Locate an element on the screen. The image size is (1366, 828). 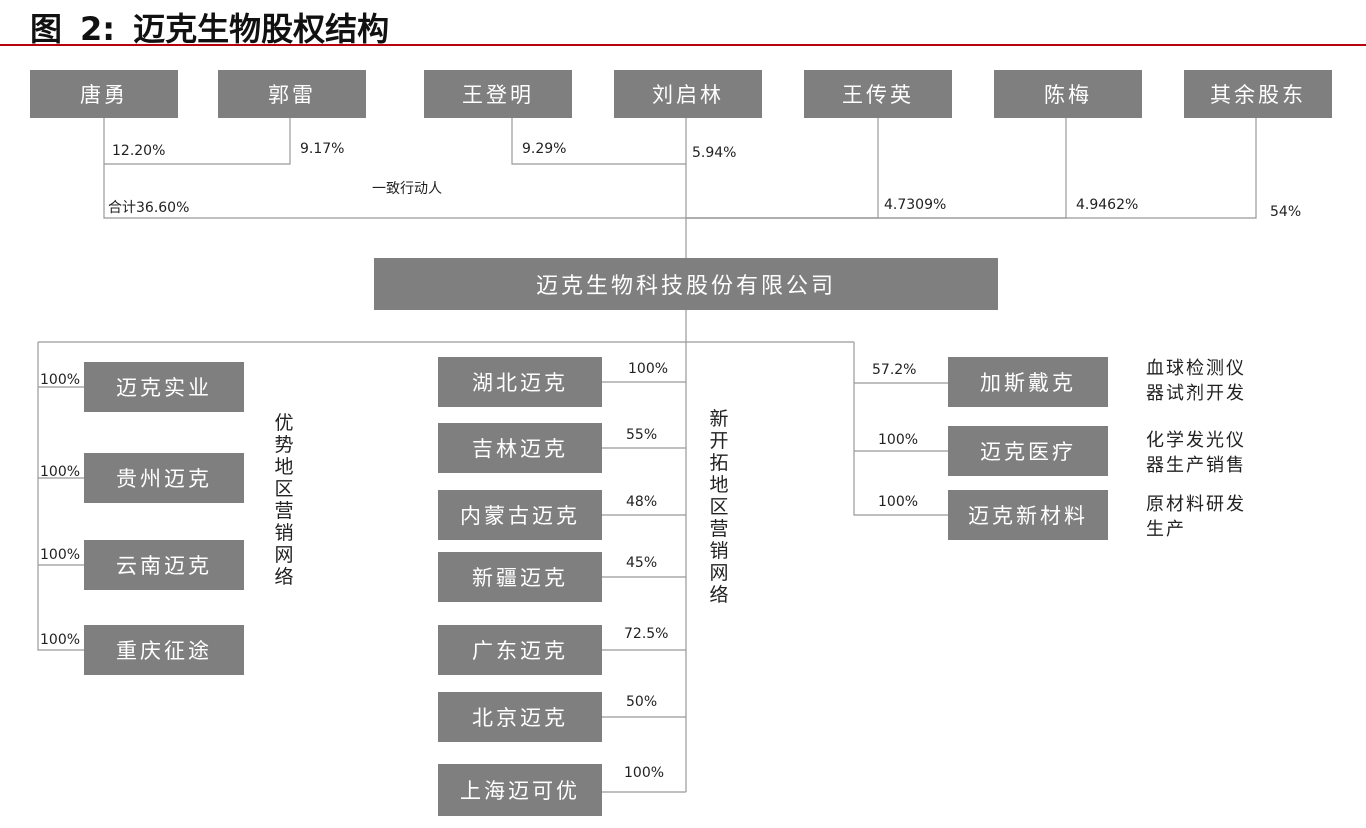
shareholder-name: 郭雷 is located at coordinates (292, 95).